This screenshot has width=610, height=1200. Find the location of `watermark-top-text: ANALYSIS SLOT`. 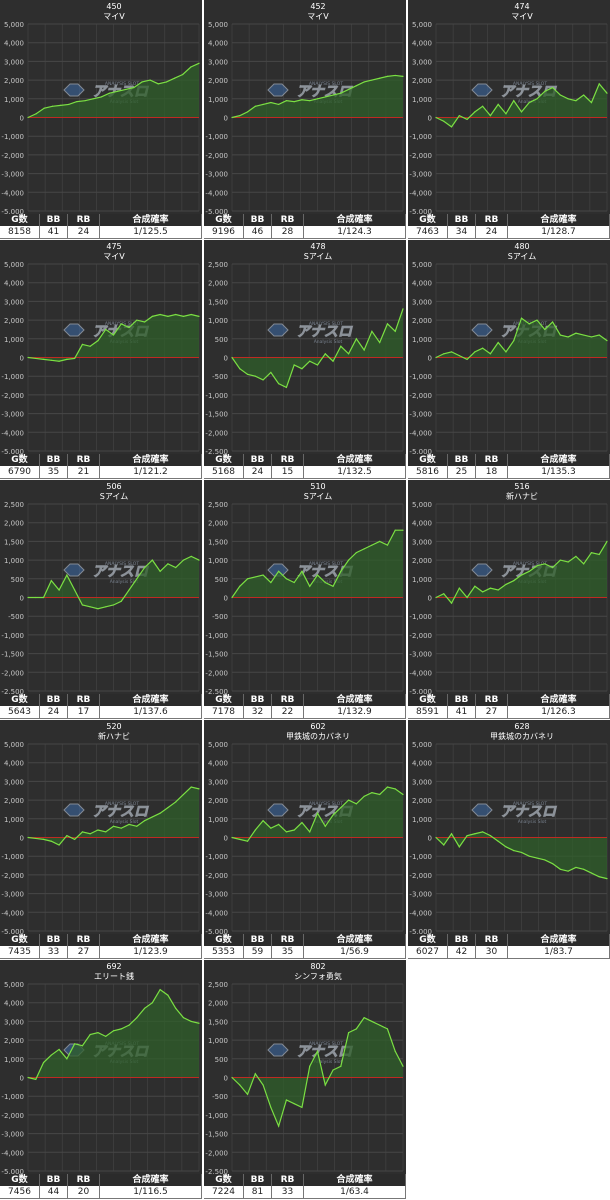

watermark-top-text: ANALYSIS SLOT is located at coordinates (122, 564).